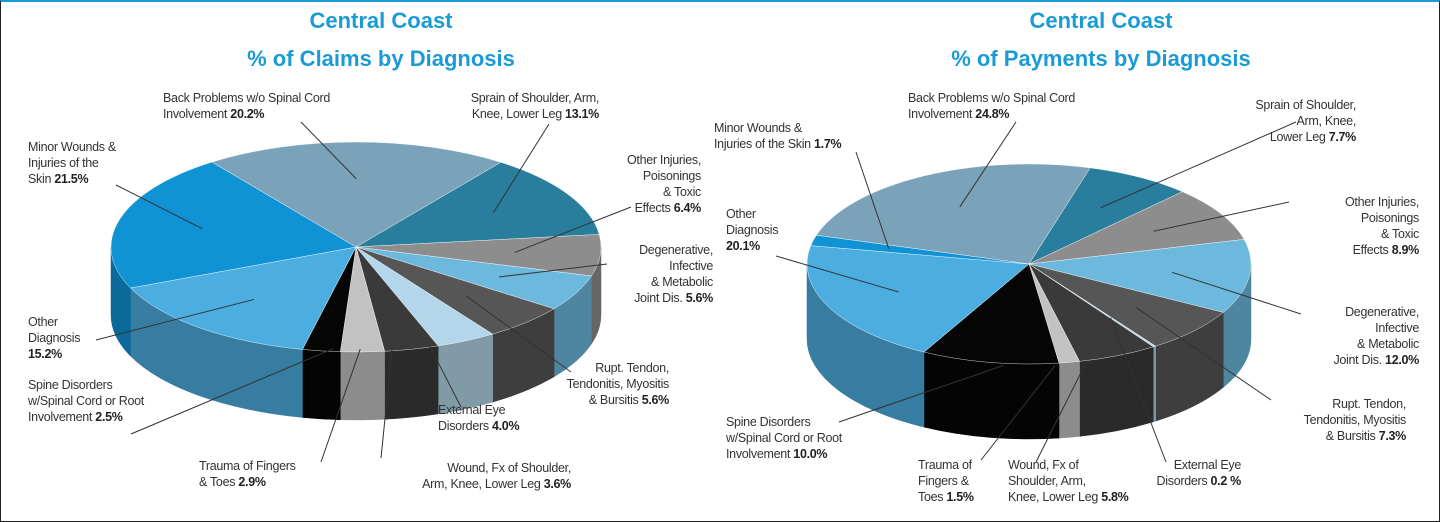 The width and height of the screenshot is (1440, 522). Describe the element at coordinates (505, 426) in the screenshot. I see `value-label: 4.0%` at that location.